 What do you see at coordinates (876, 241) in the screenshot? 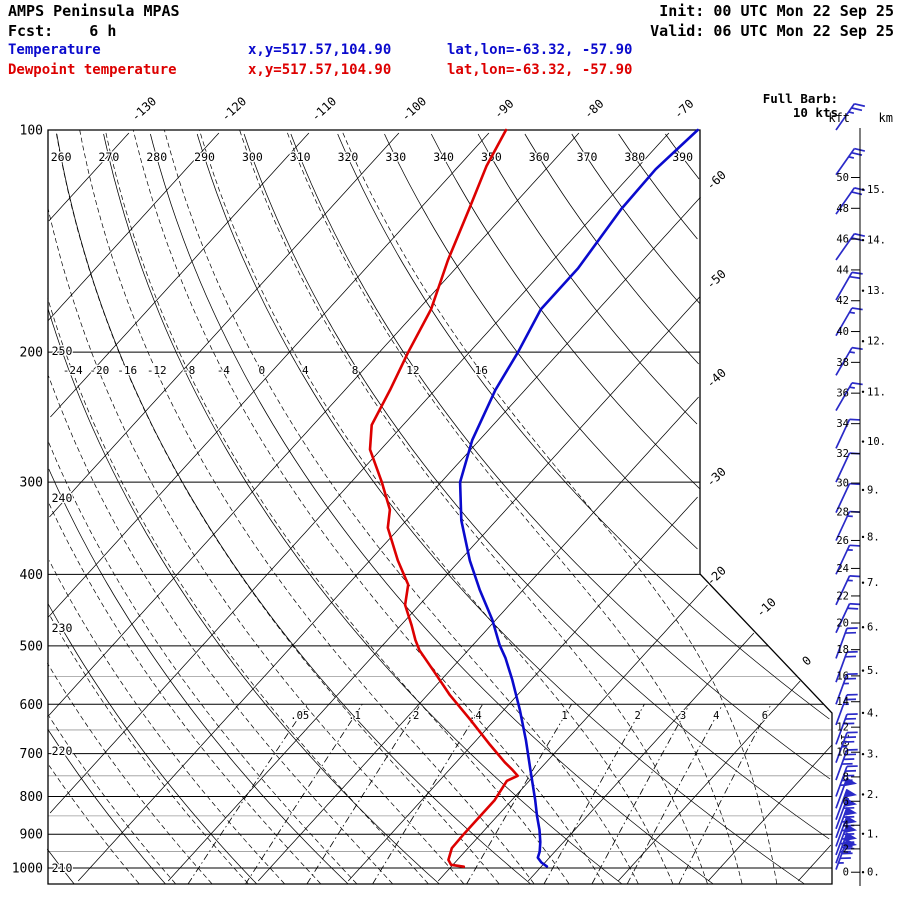
I see `svg-text: 14.` at bounding box center [876, 241].